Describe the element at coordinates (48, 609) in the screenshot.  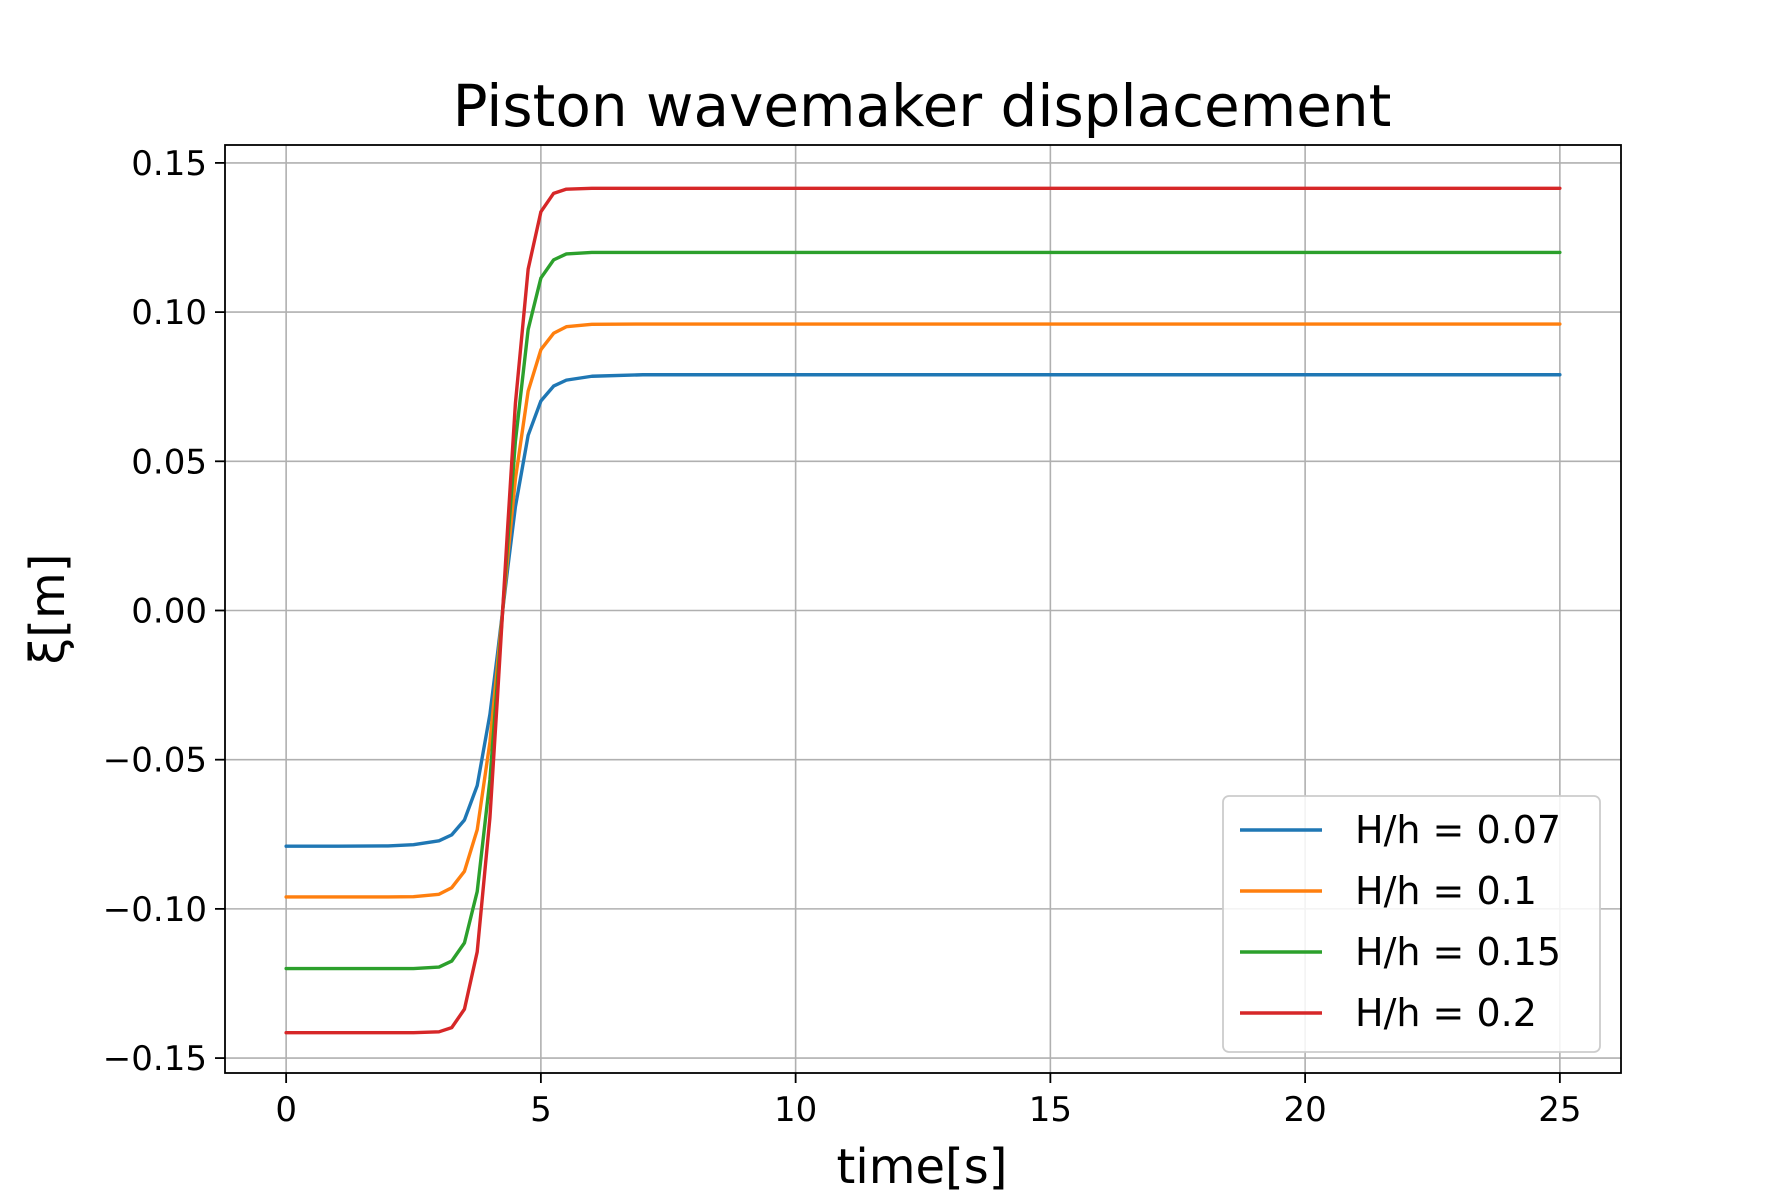
I see `y-axis-label: ξ[m]` at that location.